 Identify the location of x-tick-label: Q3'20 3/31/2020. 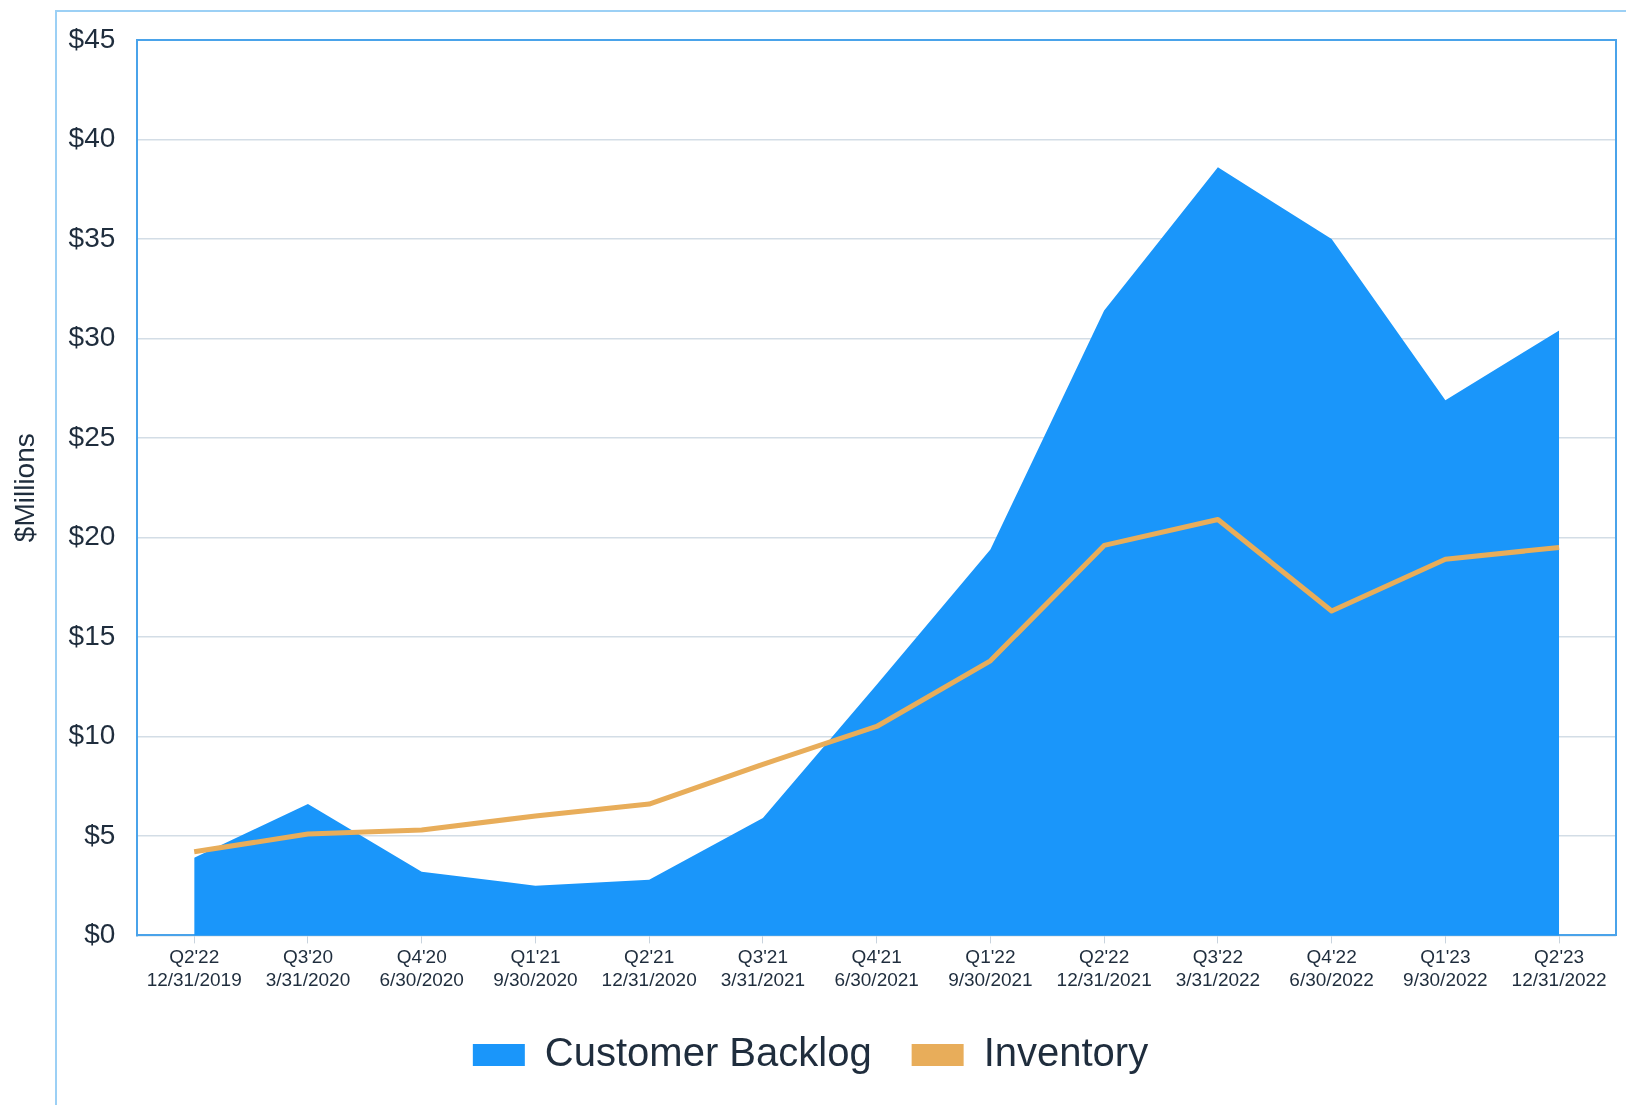
(308, 968).